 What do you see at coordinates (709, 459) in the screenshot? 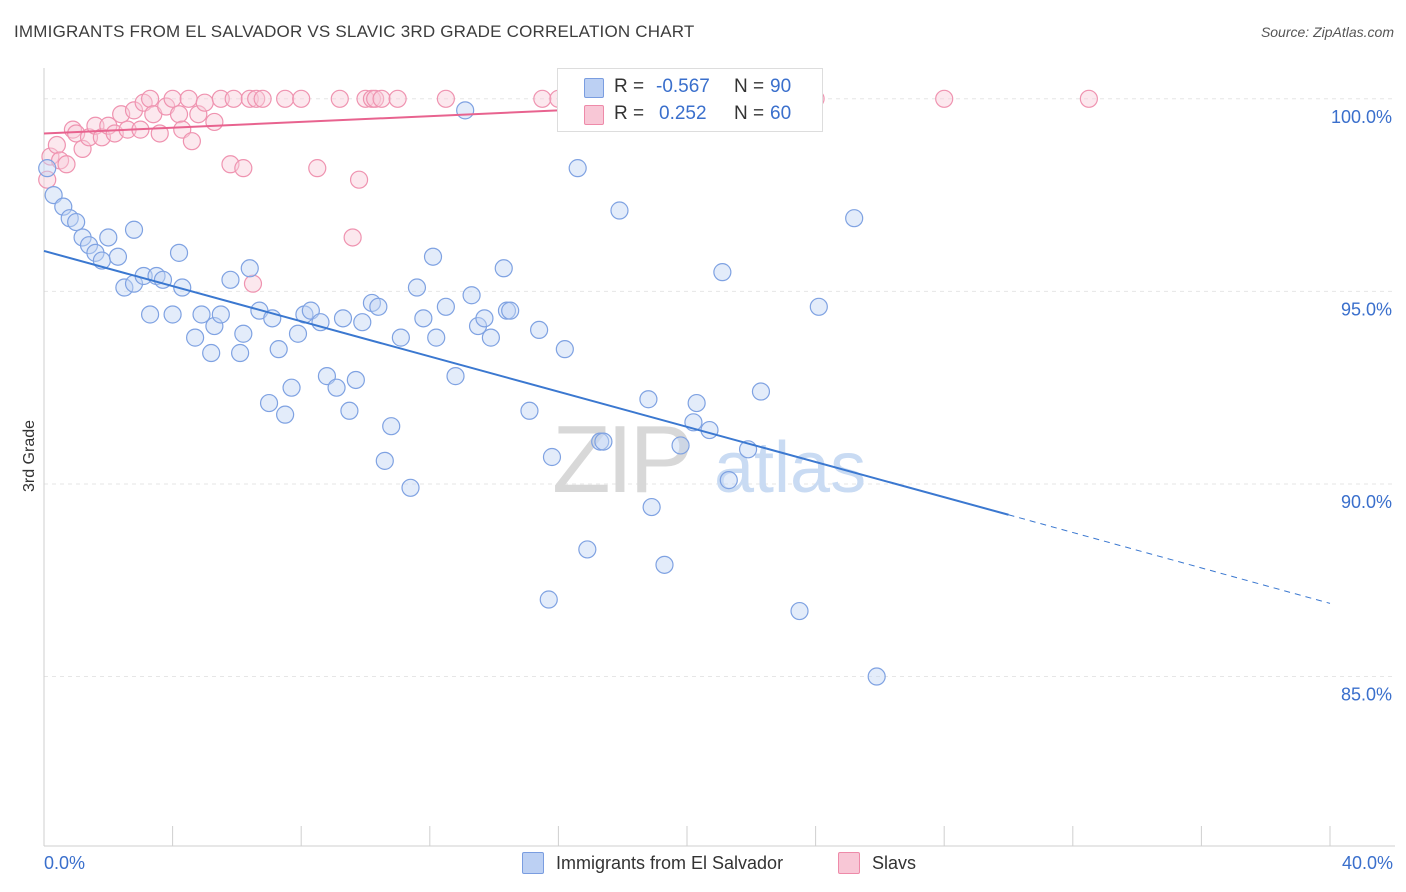
I see `watermark: ZIP atlas` at bounding box center [709, 459].